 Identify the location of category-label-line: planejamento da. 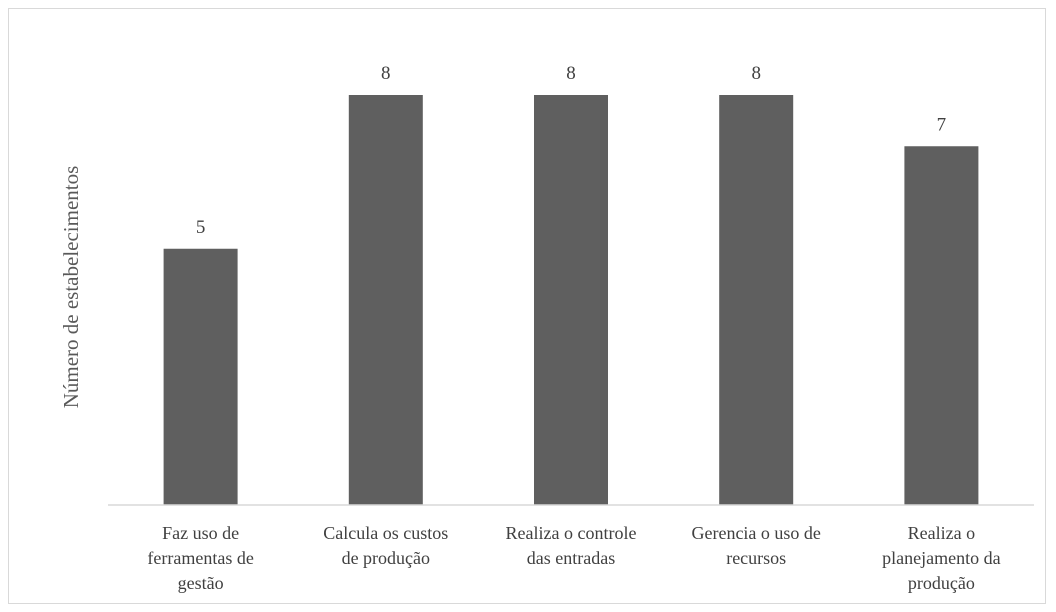
(941, 558).